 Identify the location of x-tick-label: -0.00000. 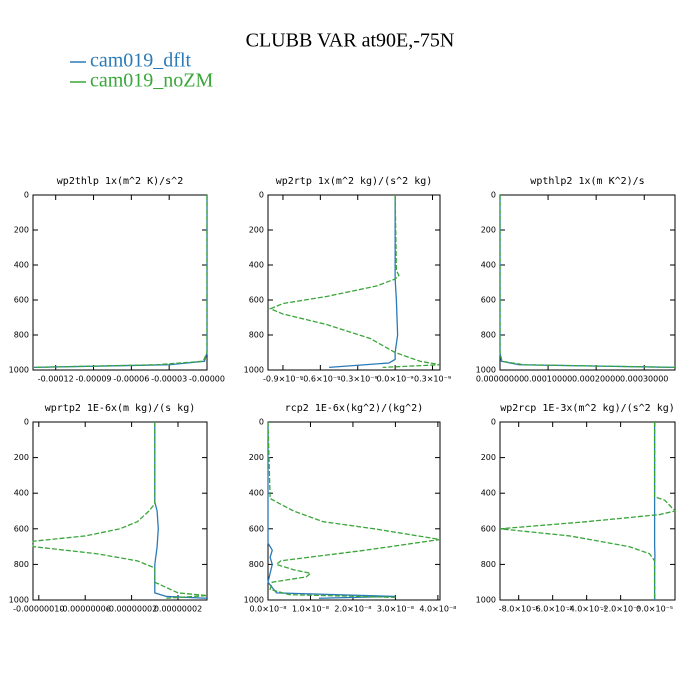
(207, 379).